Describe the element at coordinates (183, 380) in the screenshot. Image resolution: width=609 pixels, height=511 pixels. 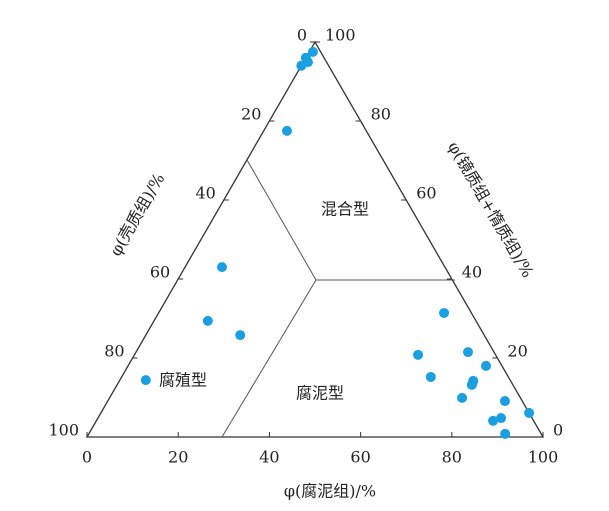
I see `region-label: 腐殖型` at that location.